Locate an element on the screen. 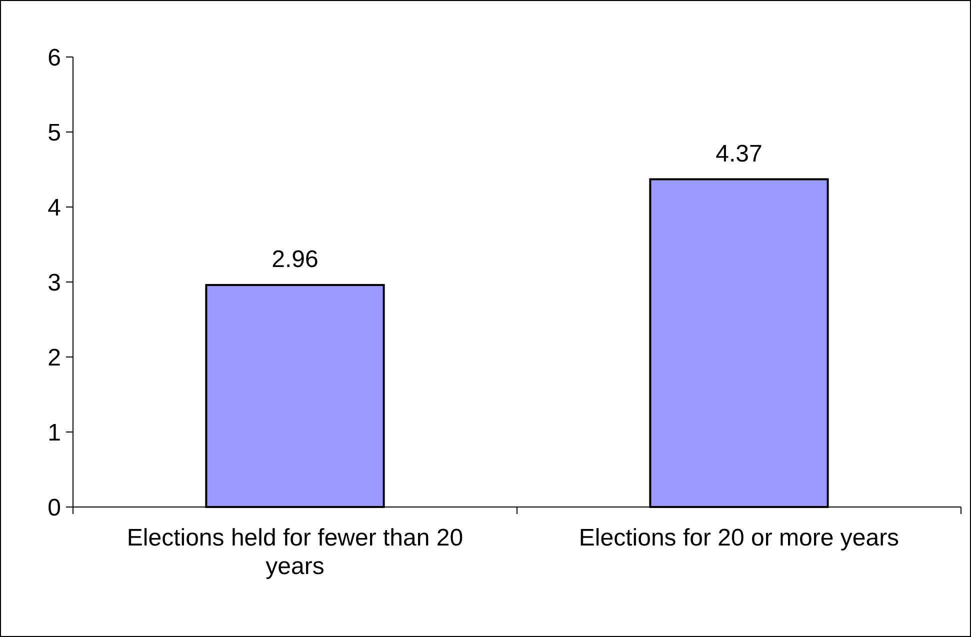 The image size is (971, 637). y-tick-label: 6 is located at coordinates (54, 58).